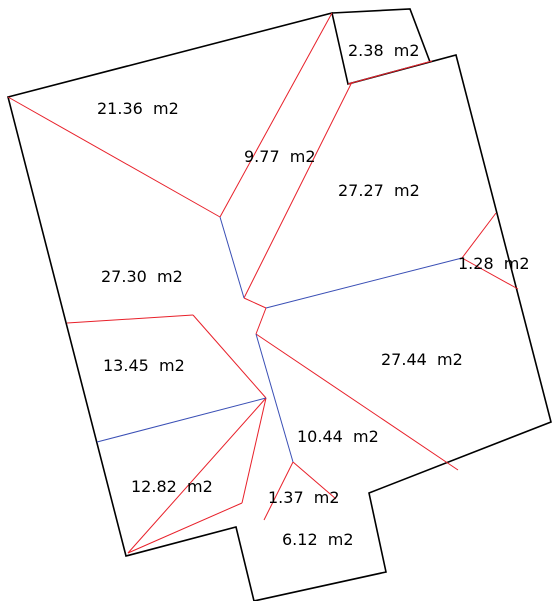 The image size is (552, 601). Describe the element at coordinates (379, 190) in the screenshot. I see `area-label-27-27: 27.27 m2` at that location.